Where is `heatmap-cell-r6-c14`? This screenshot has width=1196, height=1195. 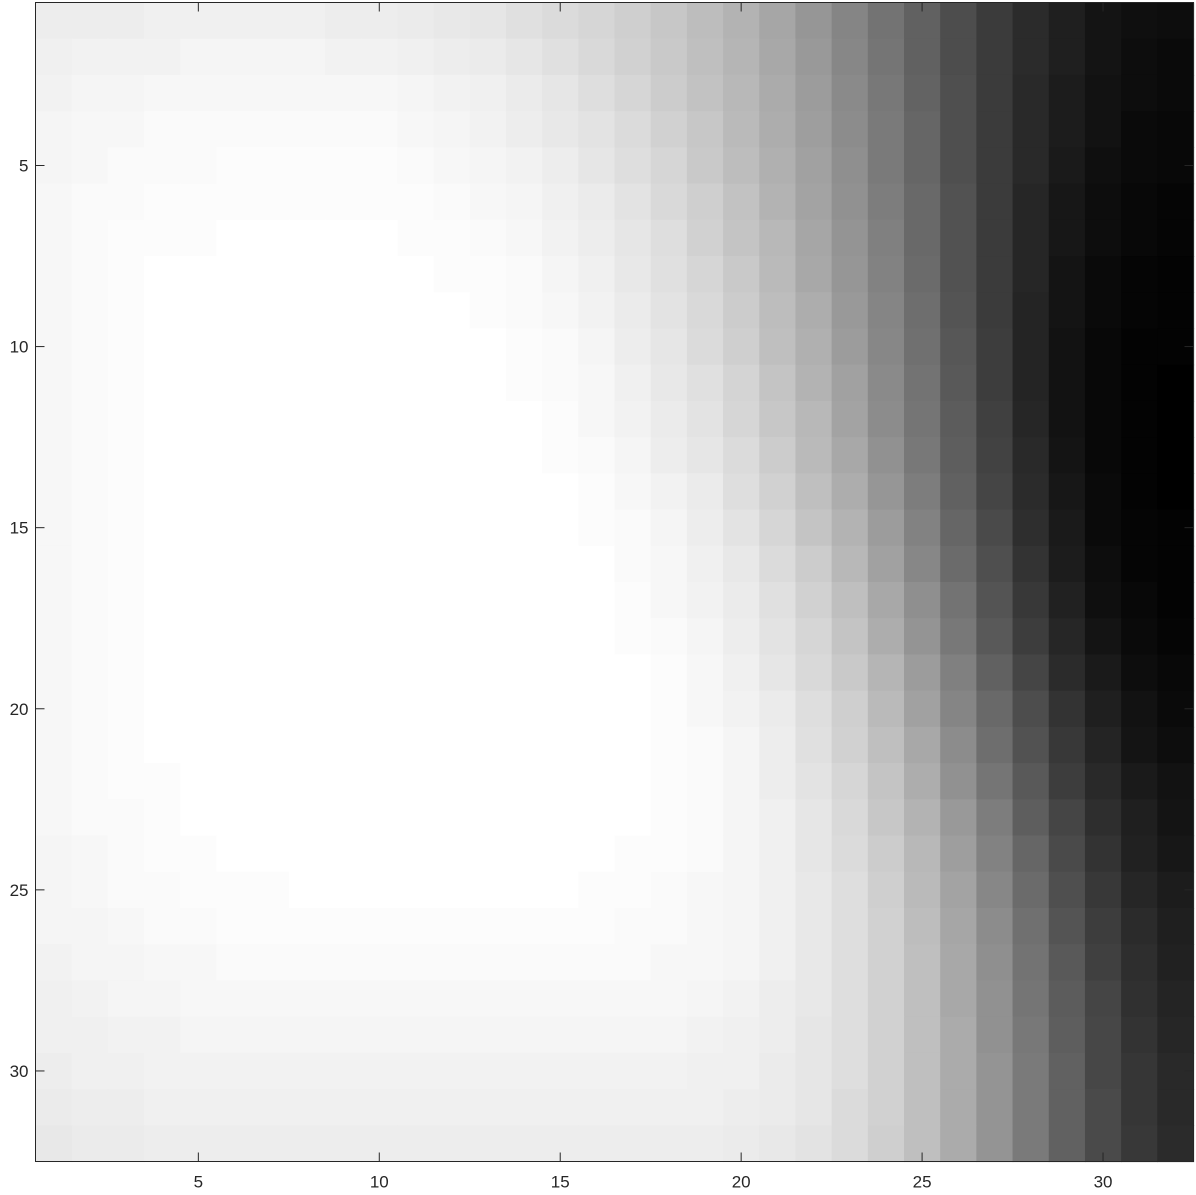 heatmap-cell-r6-c14 is located at coordinates (524, 202).